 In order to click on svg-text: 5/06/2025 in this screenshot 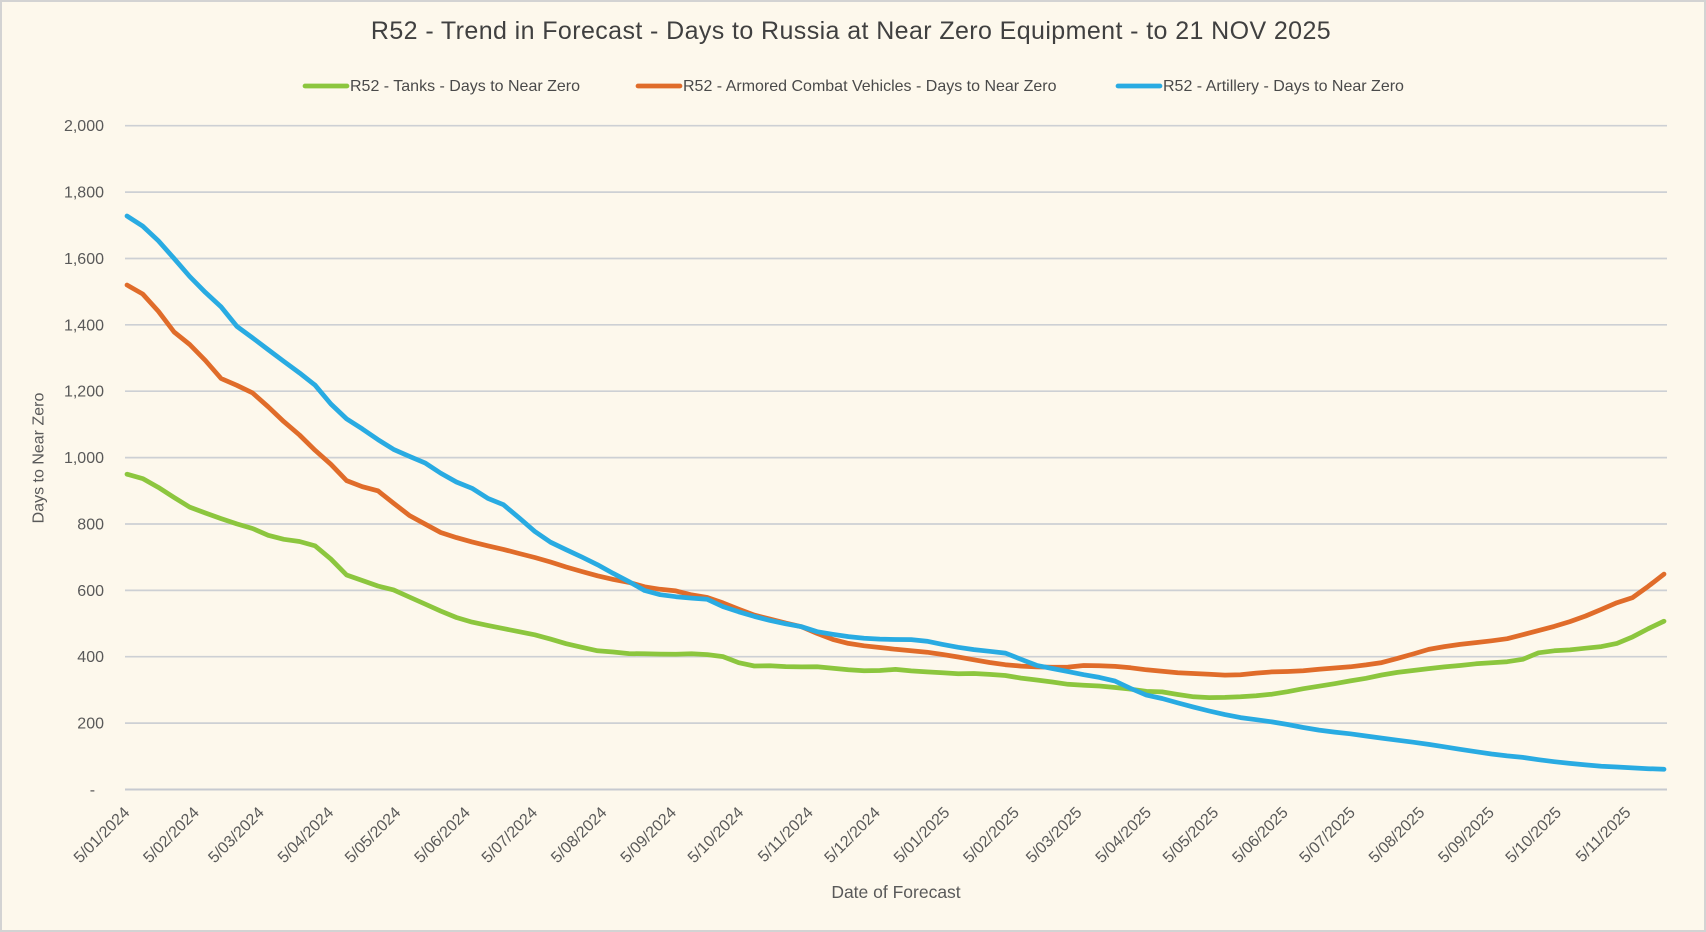, I will do `click(1260, 835)`.